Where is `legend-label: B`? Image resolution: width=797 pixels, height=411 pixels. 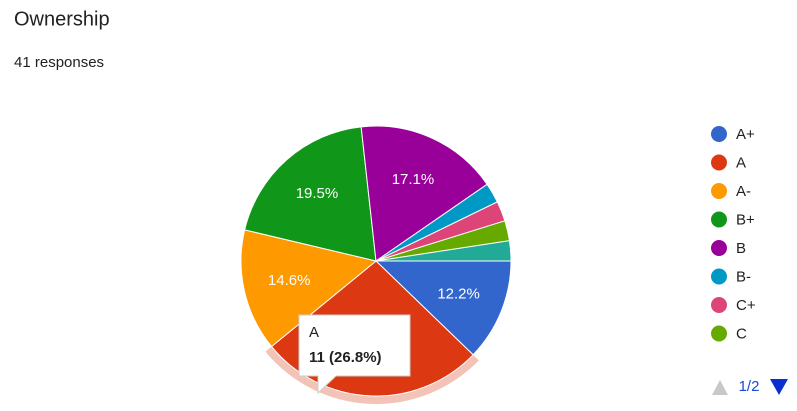
legend-label: B is located at coordinates (741, 248).